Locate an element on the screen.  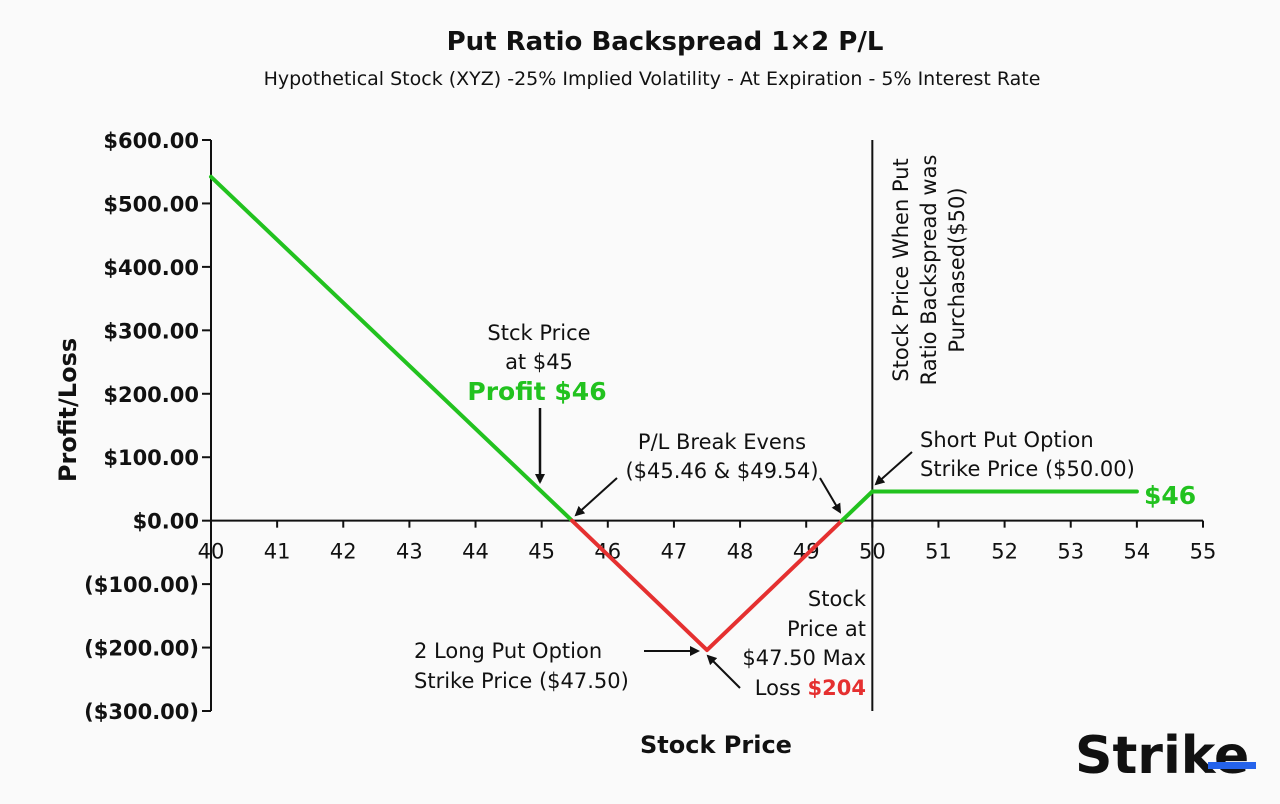
annotation-breakeven-line2: ($45.46 & $49.54) is located at coordinates (721, 471).